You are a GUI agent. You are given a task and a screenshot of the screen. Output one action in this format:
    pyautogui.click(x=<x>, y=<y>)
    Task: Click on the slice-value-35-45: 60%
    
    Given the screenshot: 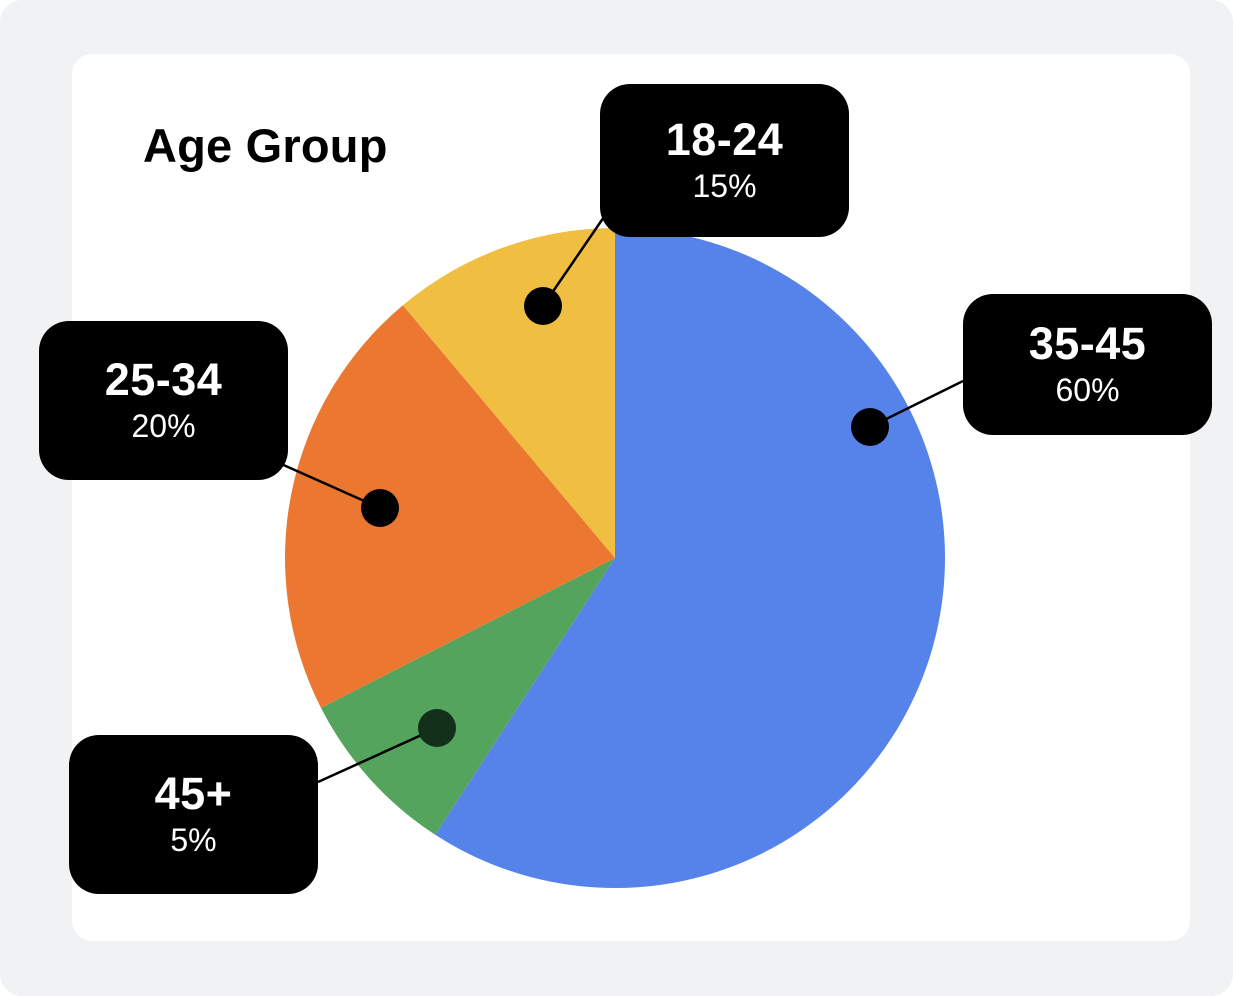 What is the action you would take?
    pyautogui.click(x=1087, y=390)
    